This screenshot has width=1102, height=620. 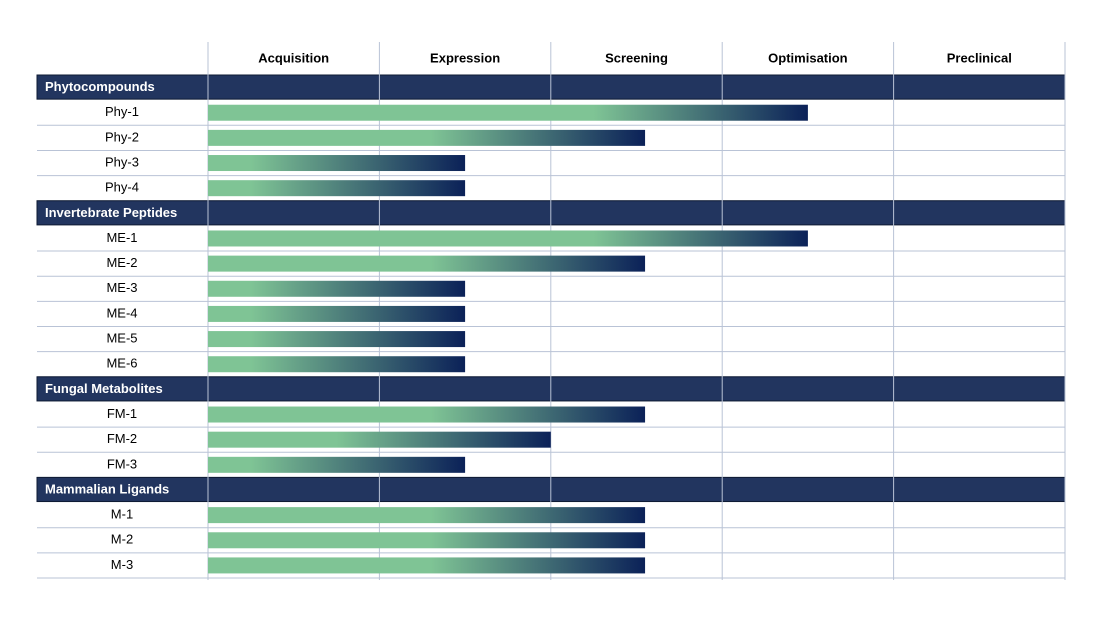 What do you see at coordinates (808, 57) in the screenshot?
I see `stage-header: Optimisation` at bounding box center [808, 57].